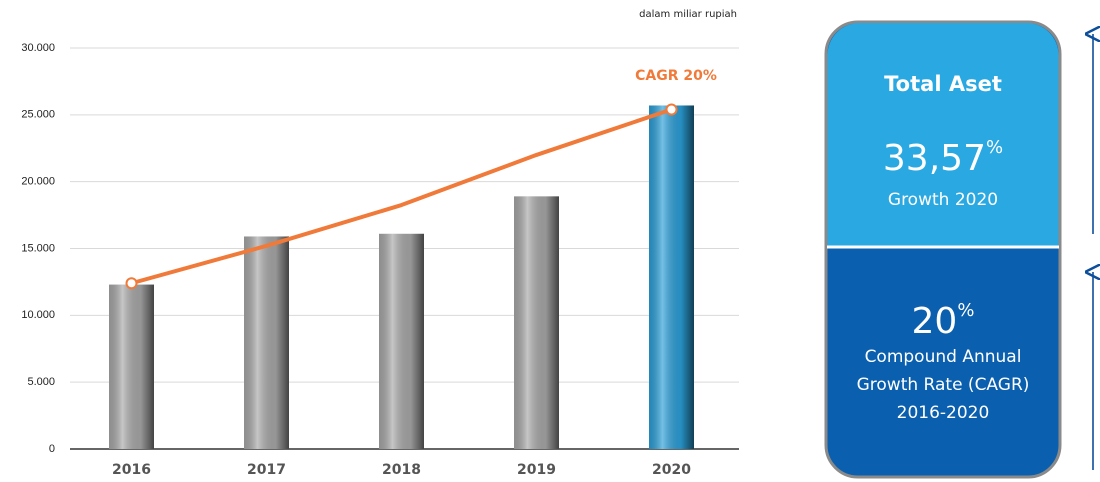  Describe the element at coordinates (943, 357) in the screenshot. I see `panel-caption: Compound Annual` at that location.